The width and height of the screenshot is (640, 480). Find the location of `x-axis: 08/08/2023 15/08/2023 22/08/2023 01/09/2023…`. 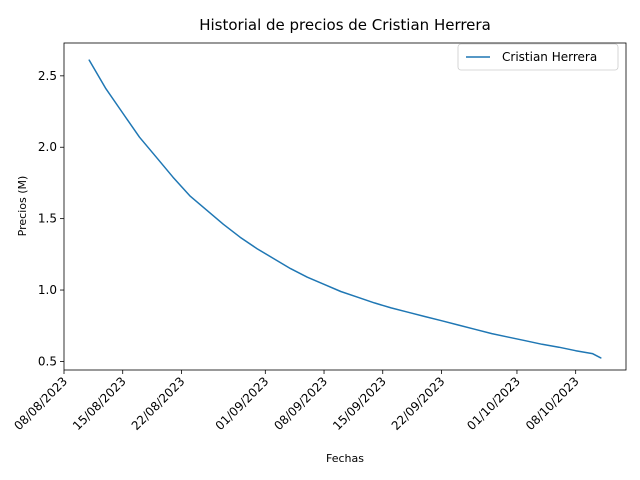

x-axis: 08/08/2023 15/08/2023 22/08/2023 01/09/2023… is located at coordinates (296, 401).